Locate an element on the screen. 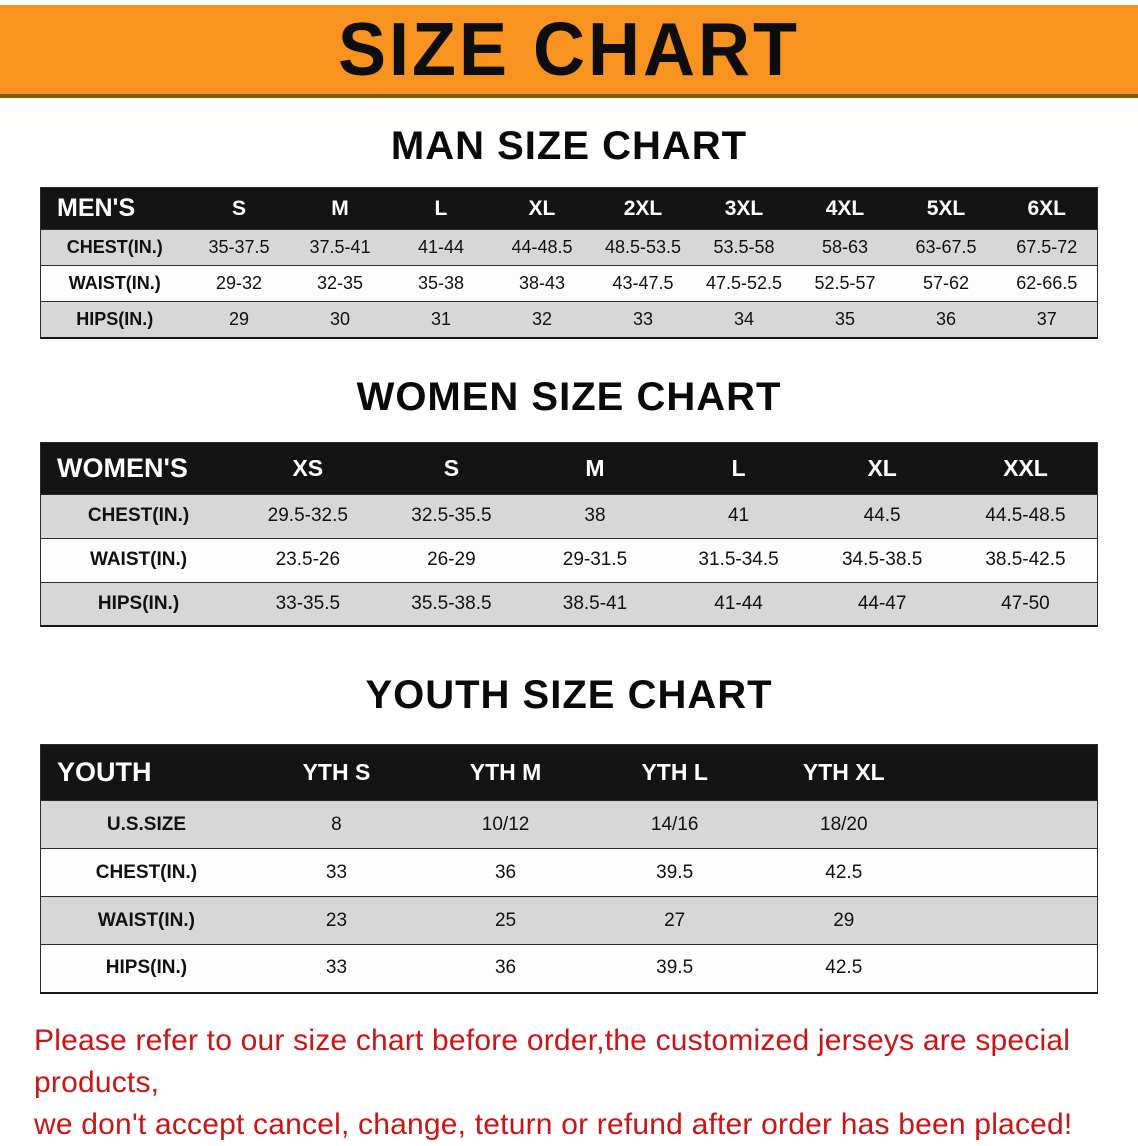 Image resolution: width=1138 pixels, height=1146 pixels. size-value: 29-32 is located at coordinates (238, 283).